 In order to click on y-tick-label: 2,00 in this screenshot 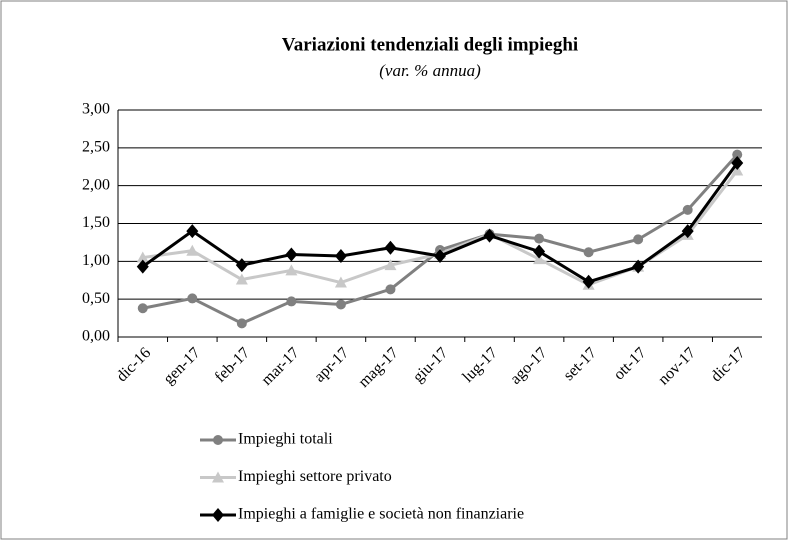, I will do `click(96, 184)`.